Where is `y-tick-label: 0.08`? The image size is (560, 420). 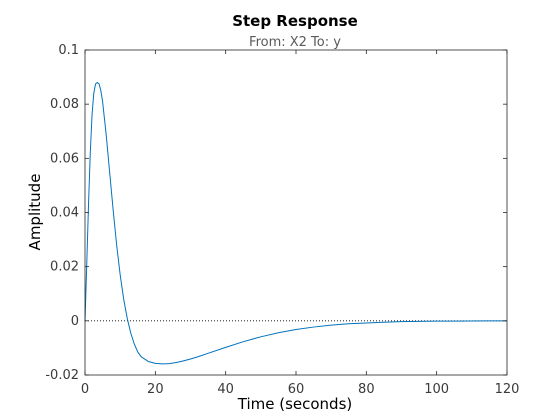
y-tick-label: 0.08 is located at coordinates (64, 104).